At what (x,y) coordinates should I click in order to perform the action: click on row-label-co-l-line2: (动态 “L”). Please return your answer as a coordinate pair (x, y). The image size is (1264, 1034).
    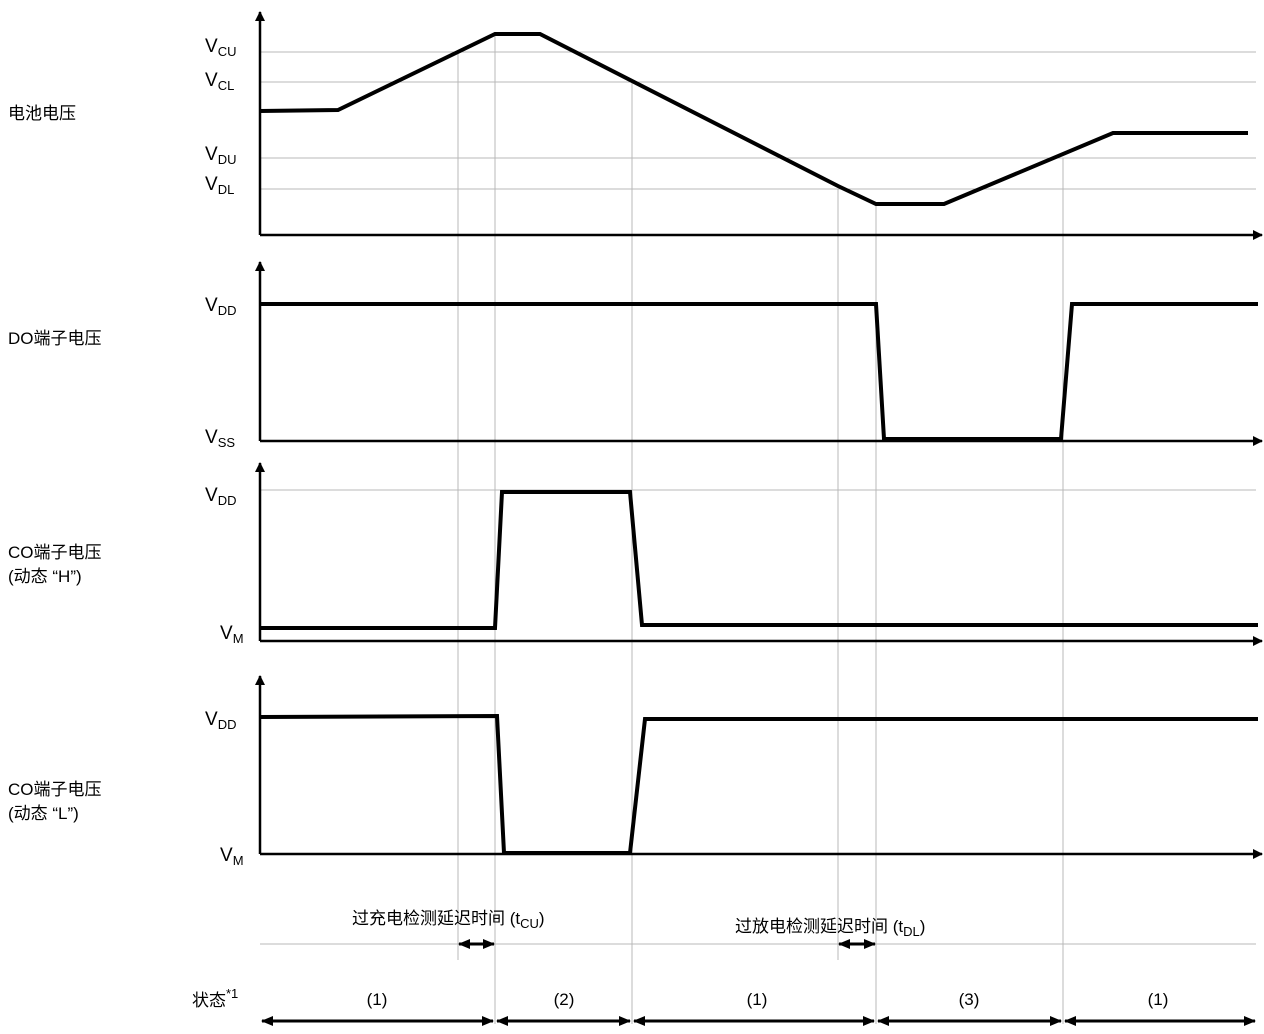
    Looking at the image, I should click on (43, 813).